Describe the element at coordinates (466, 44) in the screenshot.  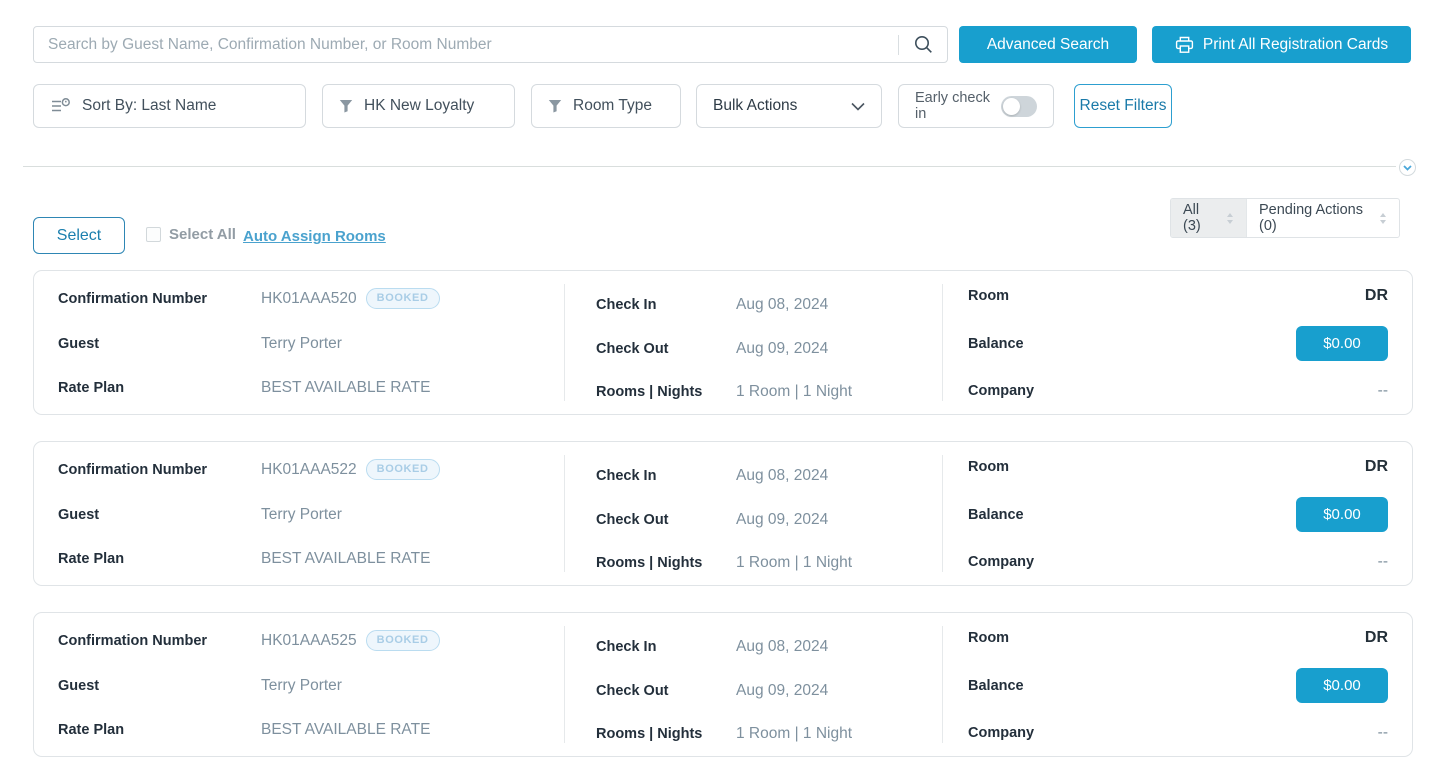
I see `search-input` at that location.